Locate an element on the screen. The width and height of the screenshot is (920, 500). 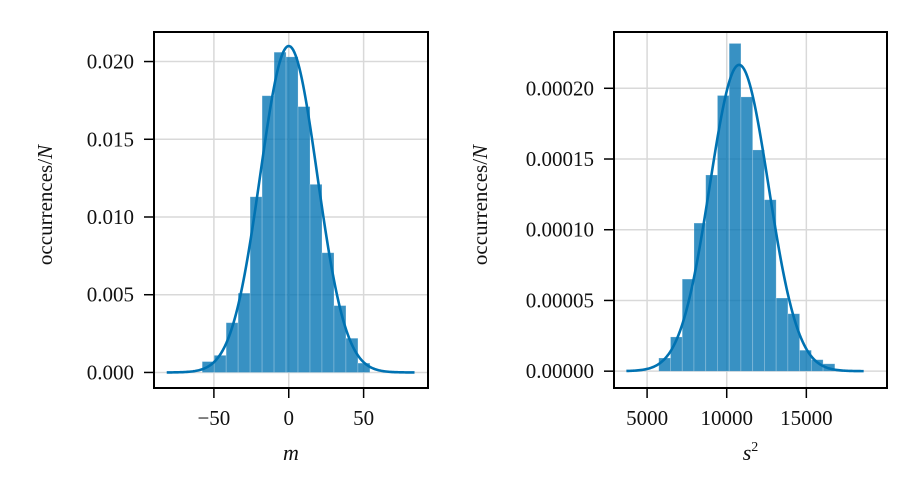
x-axis: 5000 10000 15000 is located at coordinates (729, 409).